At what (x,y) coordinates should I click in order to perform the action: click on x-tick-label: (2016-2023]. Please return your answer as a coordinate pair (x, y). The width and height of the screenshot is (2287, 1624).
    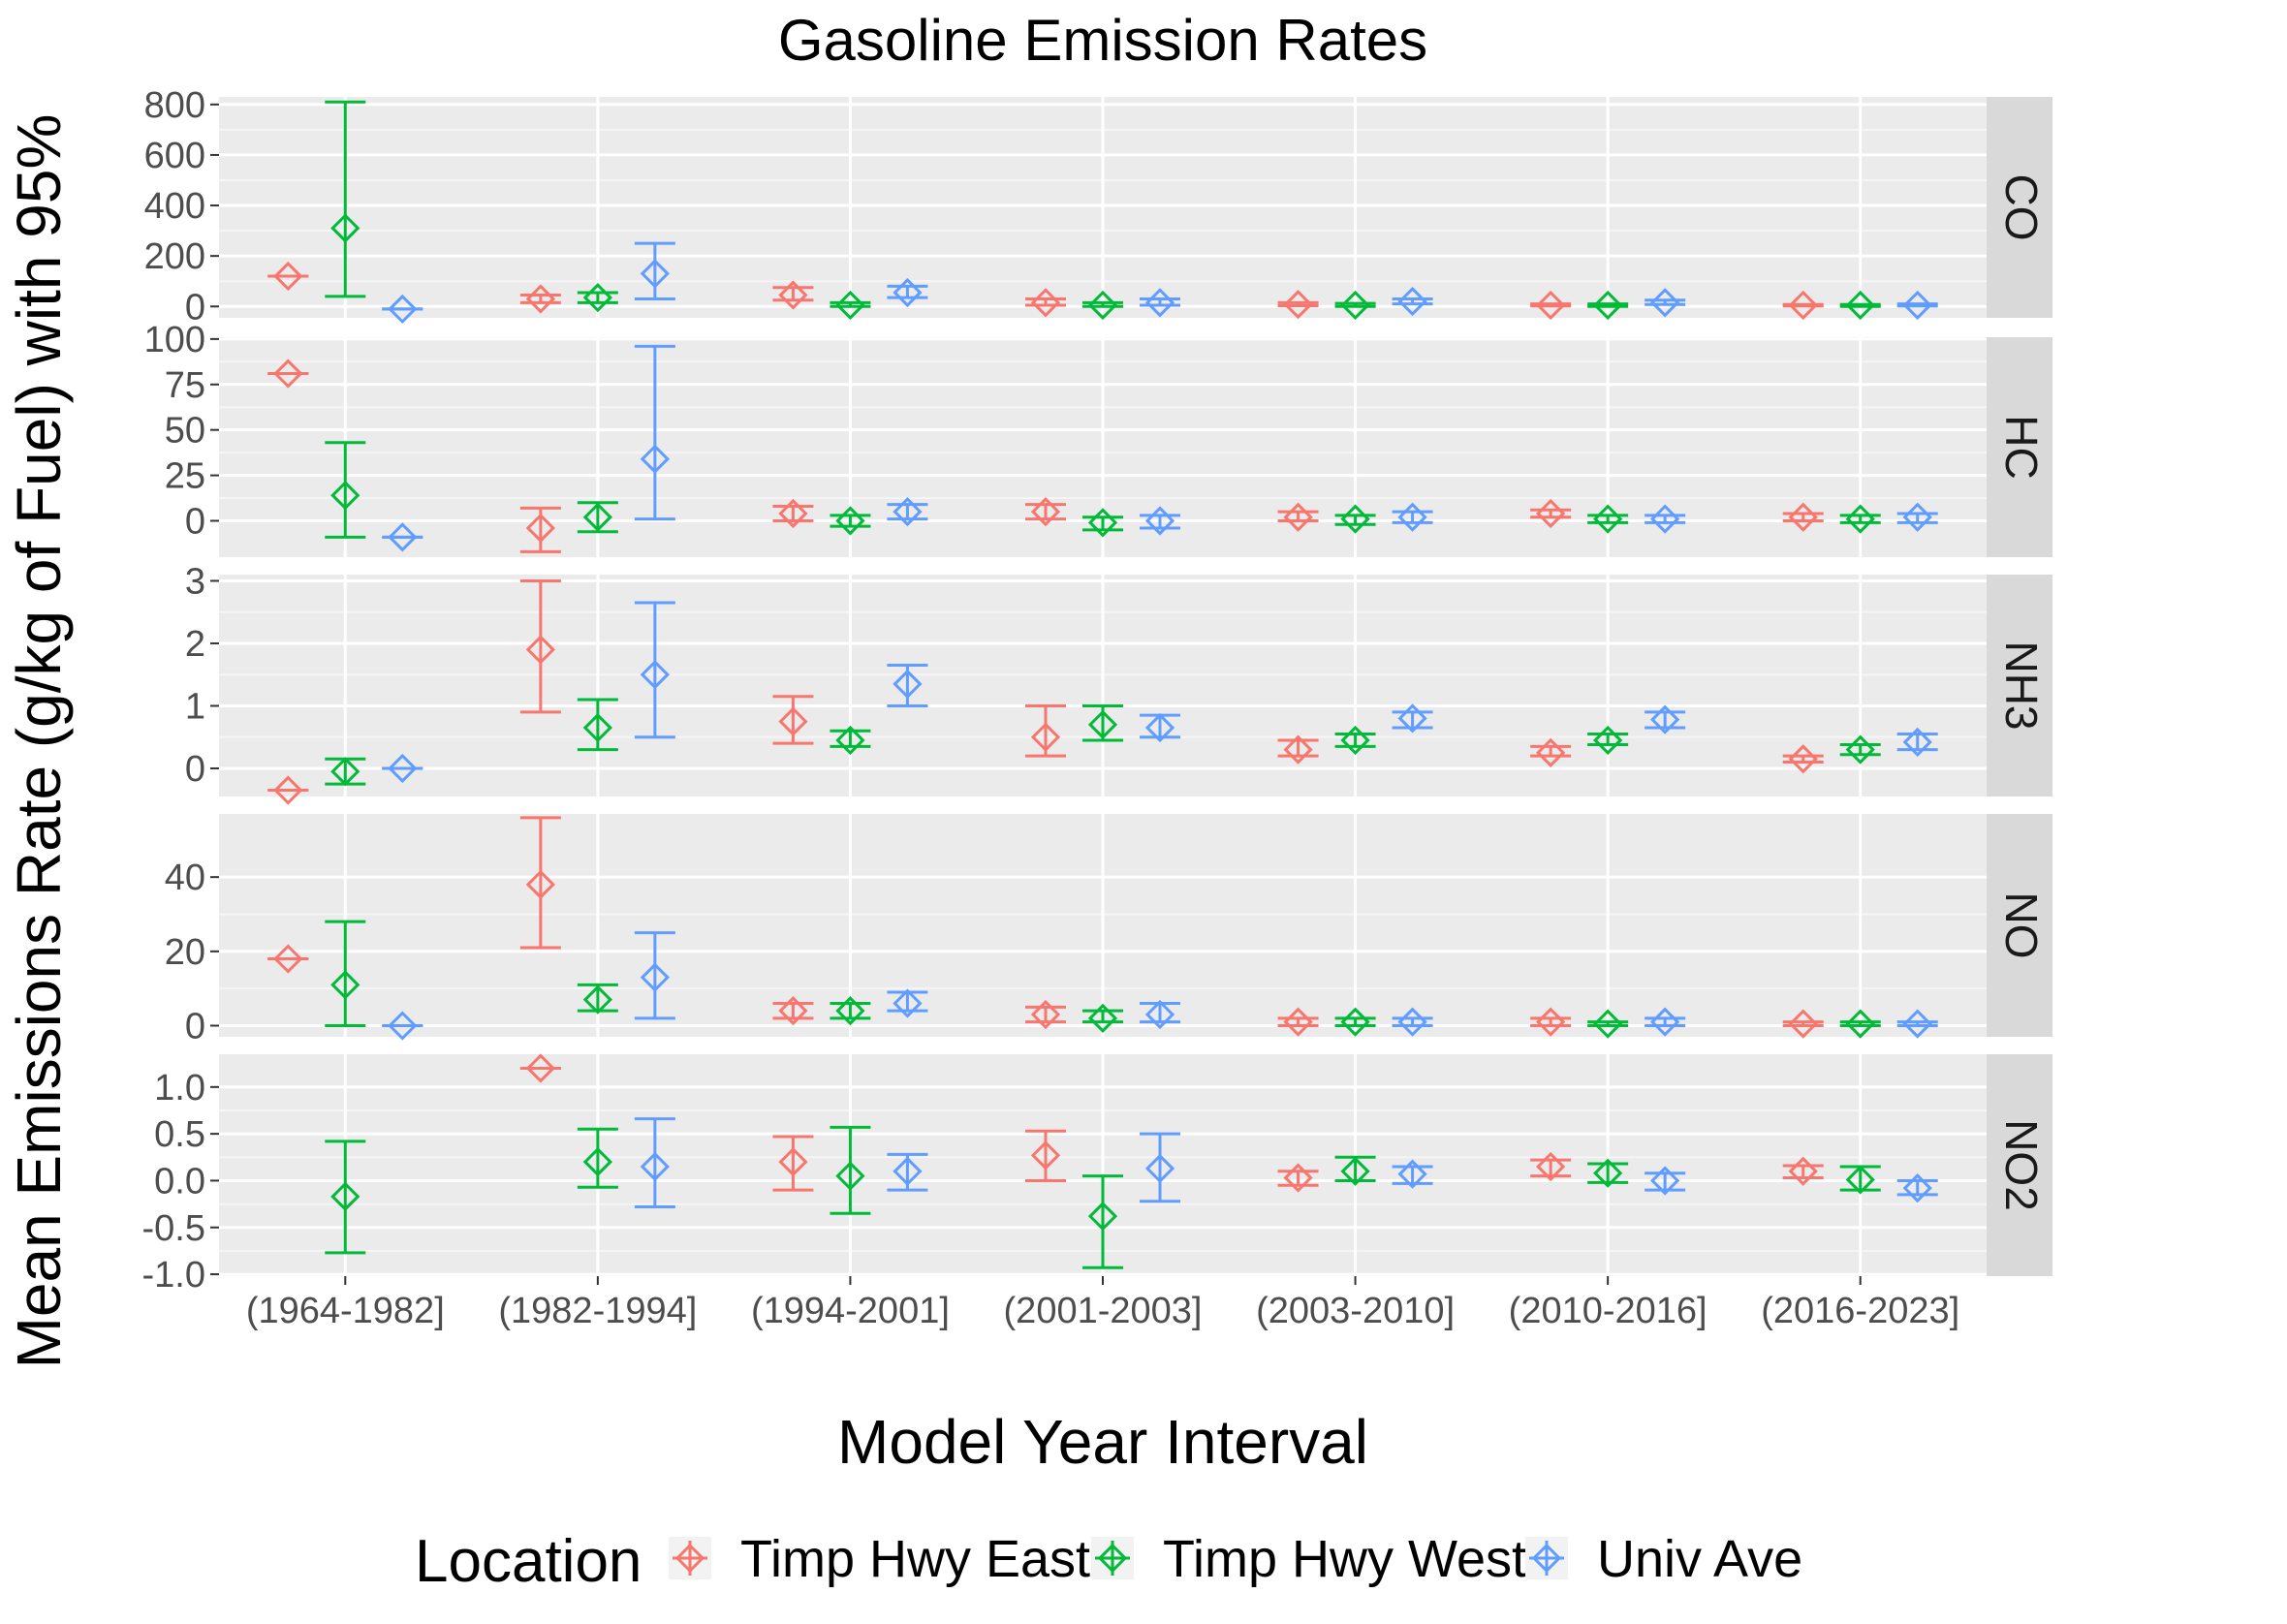
    Looking at the image, I should click on (1860, 1311).